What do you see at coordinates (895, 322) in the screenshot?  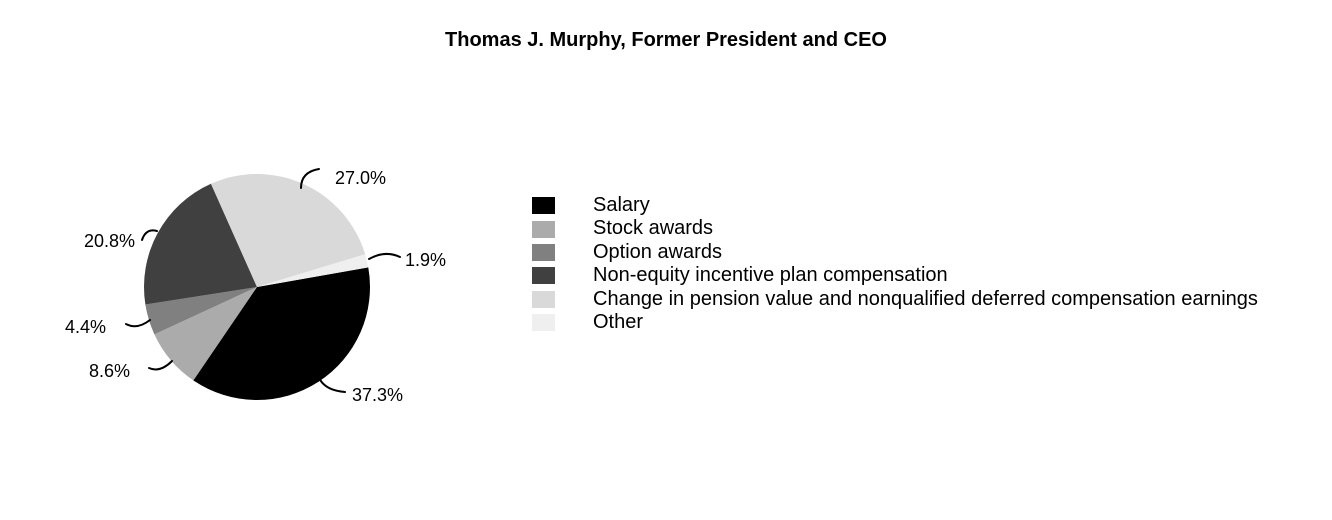 I see `legend-item: Other` at bounding box center [895, 322].